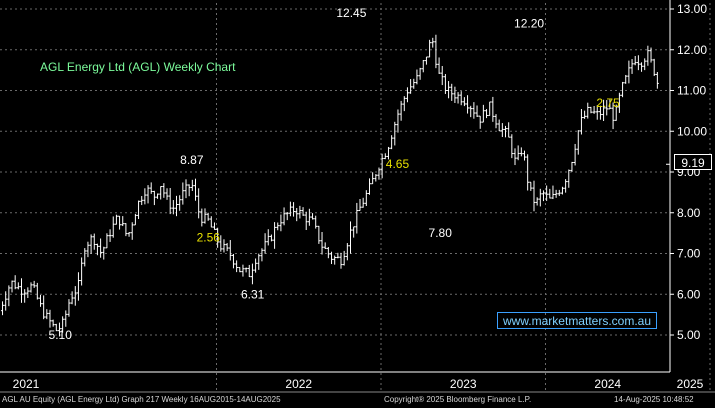 The height and width of the screenshot is (408, 715). Describe the element at coordinates (692, 9) in the screenshot. I see `y-tick-label: 13.00` at that location.